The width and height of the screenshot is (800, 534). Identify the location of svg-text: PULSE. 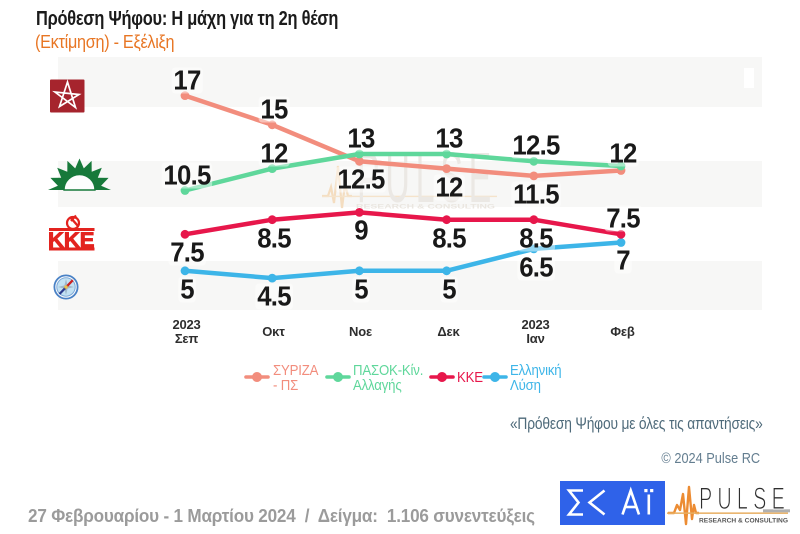
(744, 499).